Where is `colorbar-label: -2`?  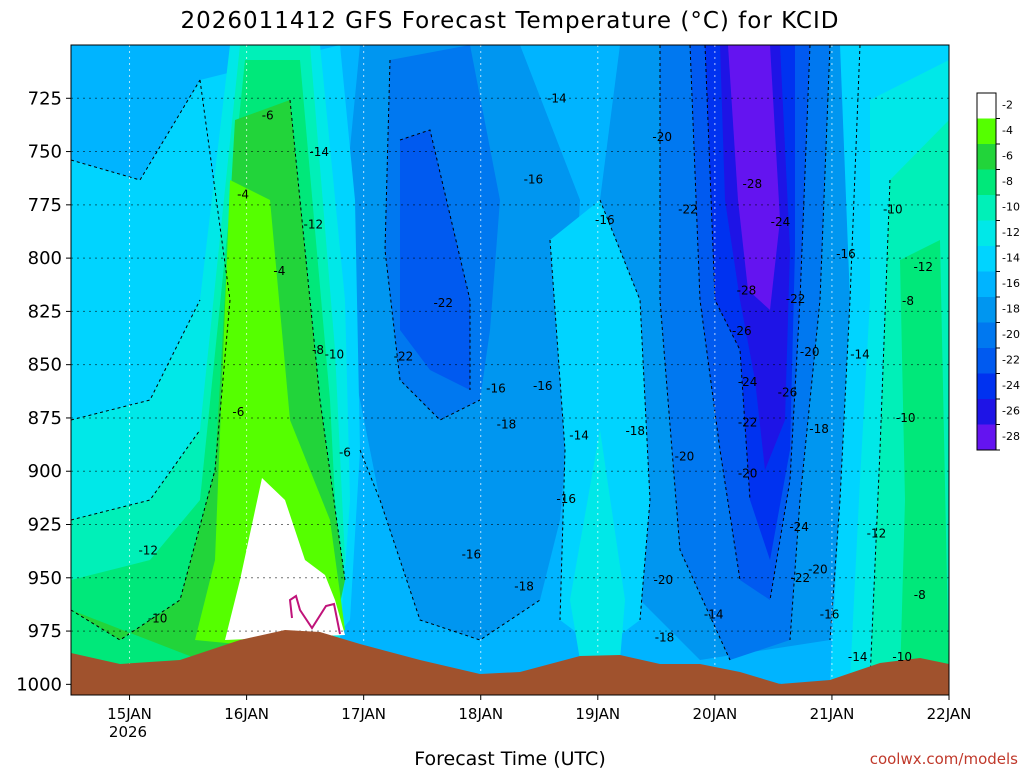
colorbar-label: -2 is located at coordinates (1007, 105).